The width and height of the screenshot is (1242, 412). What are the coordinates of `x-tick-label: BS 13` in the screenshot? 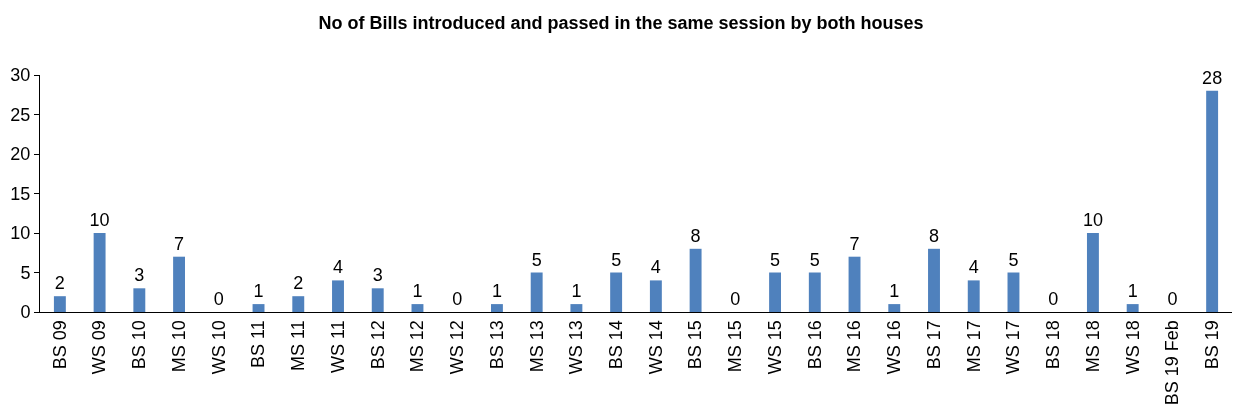 It's located at (496, 345).